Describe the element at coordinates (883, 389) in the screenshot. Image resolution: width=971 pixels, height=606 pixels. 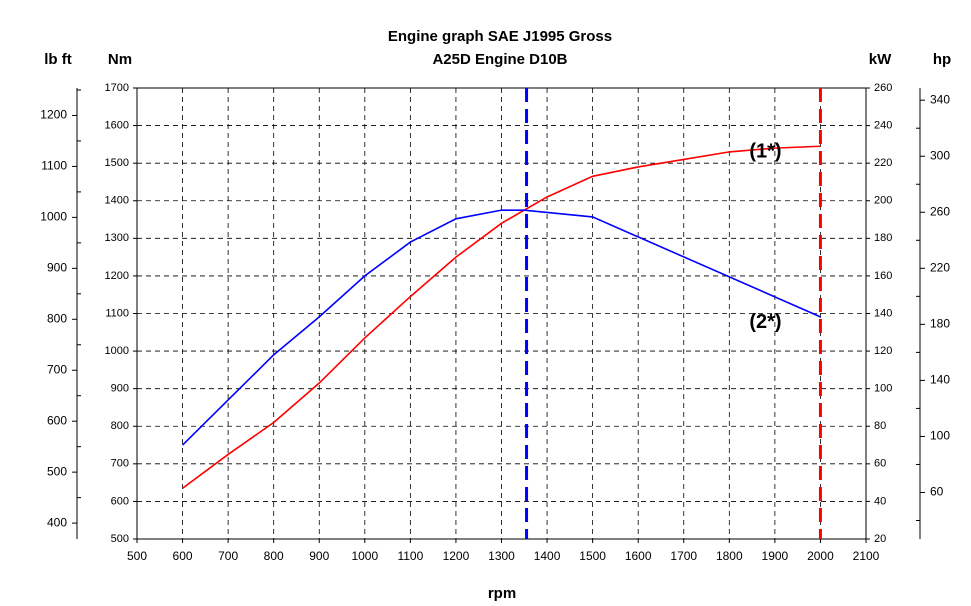
I see `y2-tick-label: 100` at that location.